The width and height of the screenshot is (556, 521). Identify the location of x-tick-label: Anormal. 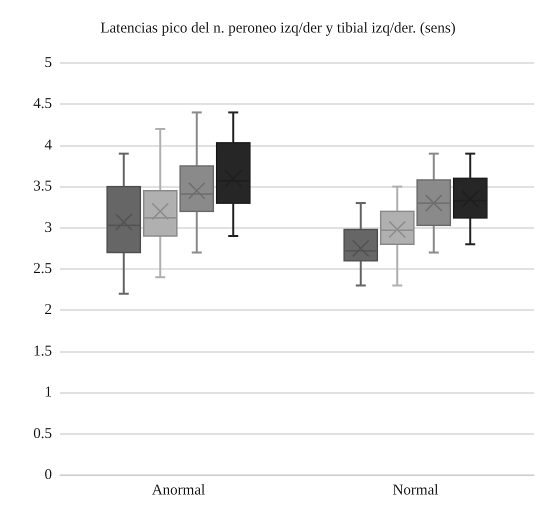
(179, 490).